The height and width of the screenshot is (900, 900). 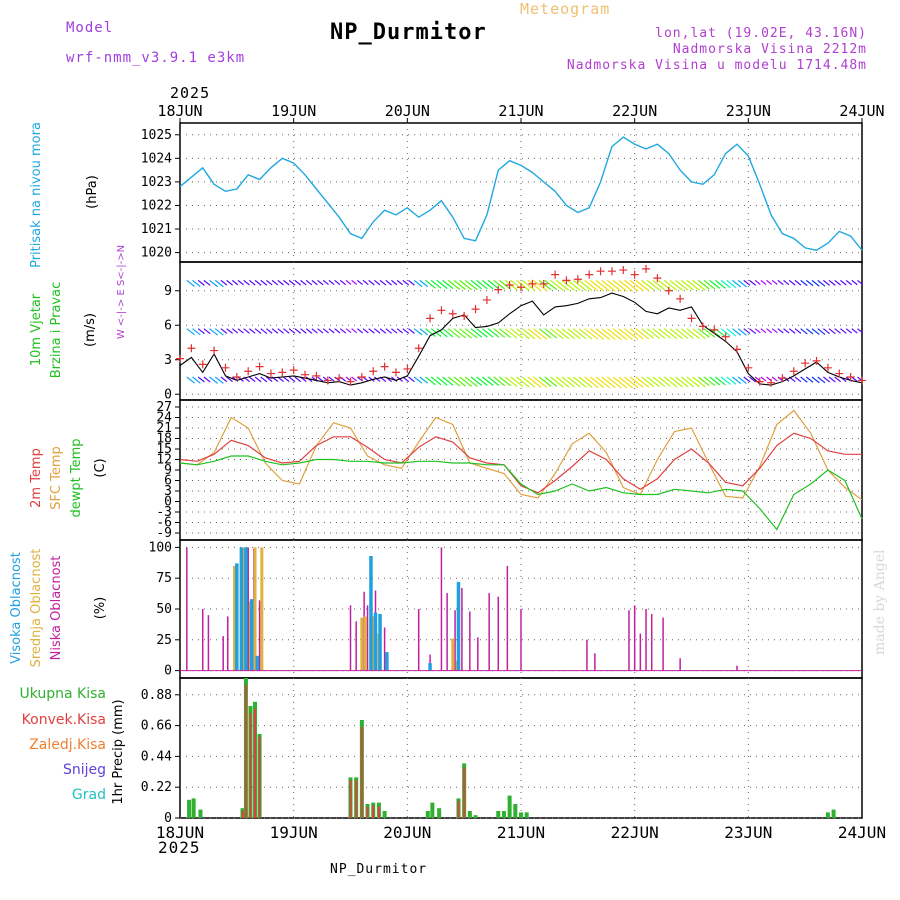 I want to click on temp-ytick: 15, so click(x=164, y=449).